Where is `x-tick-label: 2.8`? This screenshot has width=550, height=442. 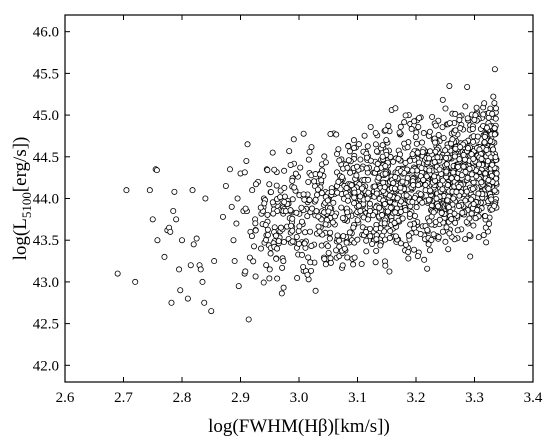
x-tick-label: 2.8 is located at coordinates (182, 398).